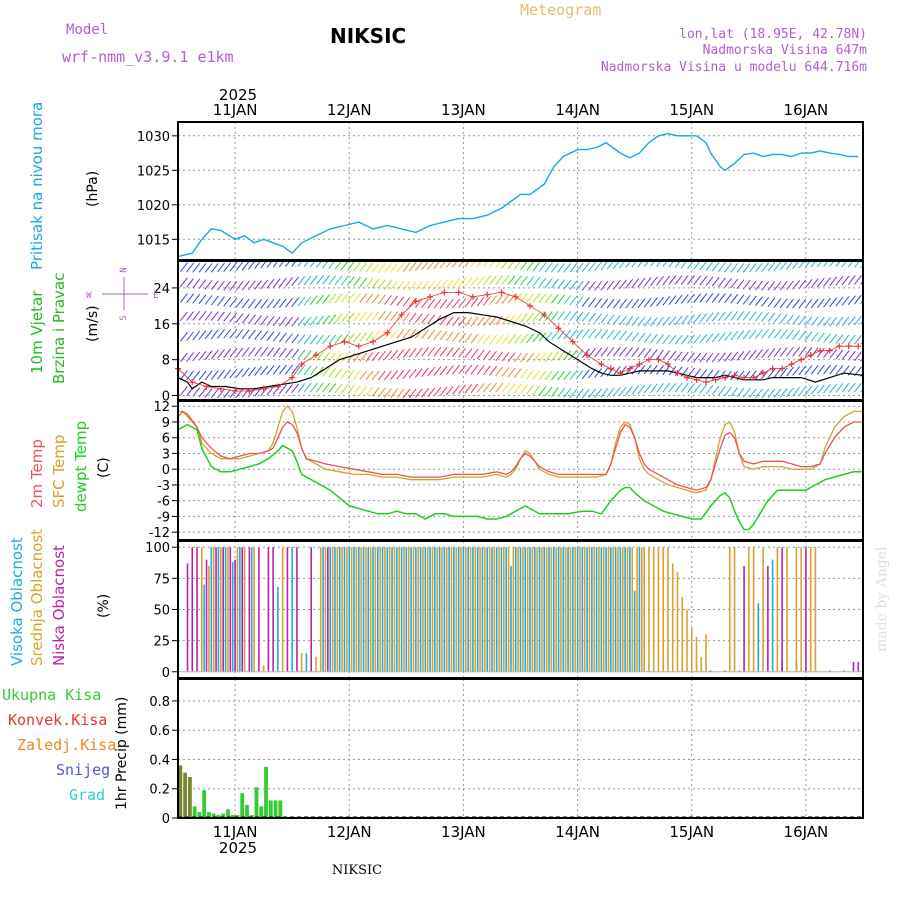 Image resolution: width=900 pixels, height=900 pixels. I want to click on compass-north: N, so click(124, 269).